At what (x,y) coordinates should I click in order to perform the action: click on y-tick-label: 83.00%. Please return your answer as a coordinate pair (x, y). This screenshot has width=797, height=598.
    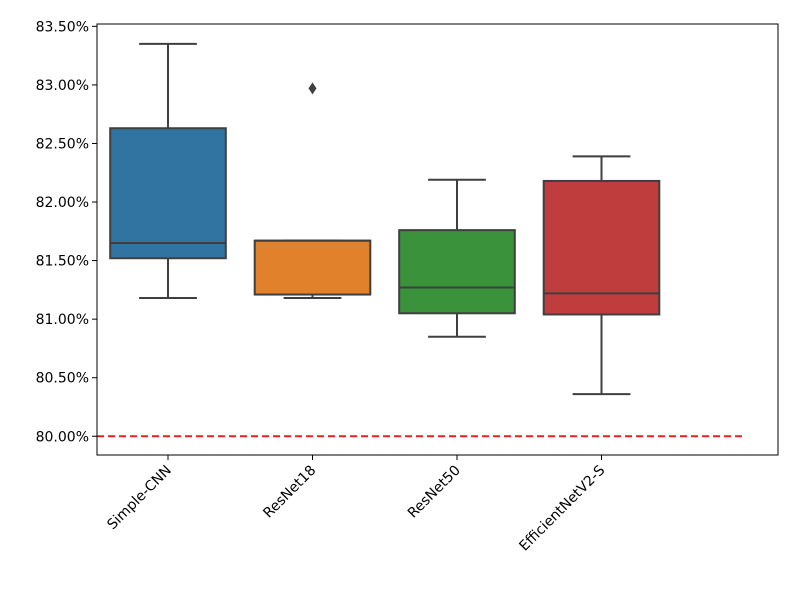
    Looking at the image, I should click on (62, 86).